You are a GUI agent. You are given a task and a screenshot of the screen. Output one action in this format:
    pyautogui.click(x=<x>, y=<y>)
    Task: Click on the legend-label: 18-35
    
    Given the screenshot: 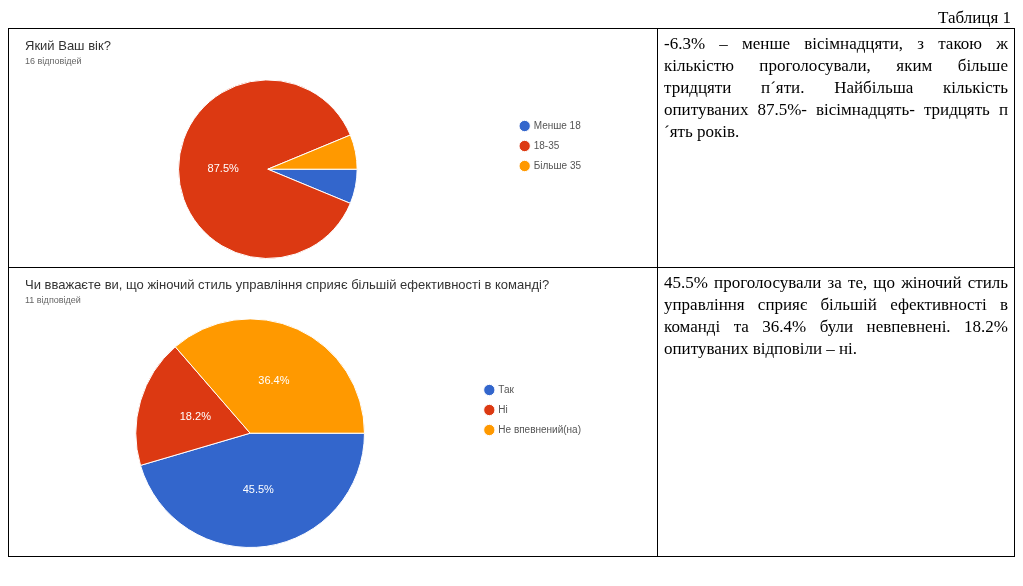 What is the action you would take?
    pyautogui.click(x=546, y=145)
    